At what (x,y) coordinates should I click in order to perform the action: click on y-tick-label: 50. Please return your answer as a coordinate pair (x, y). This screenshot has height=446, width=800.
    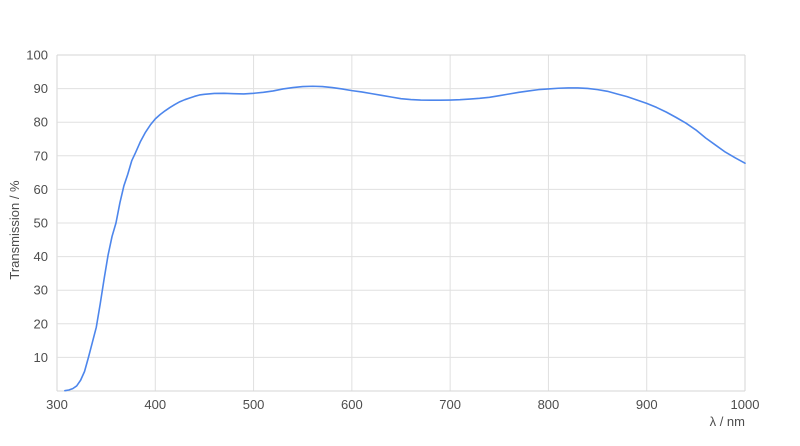
    Looking at the image, I should click on (41, 223).